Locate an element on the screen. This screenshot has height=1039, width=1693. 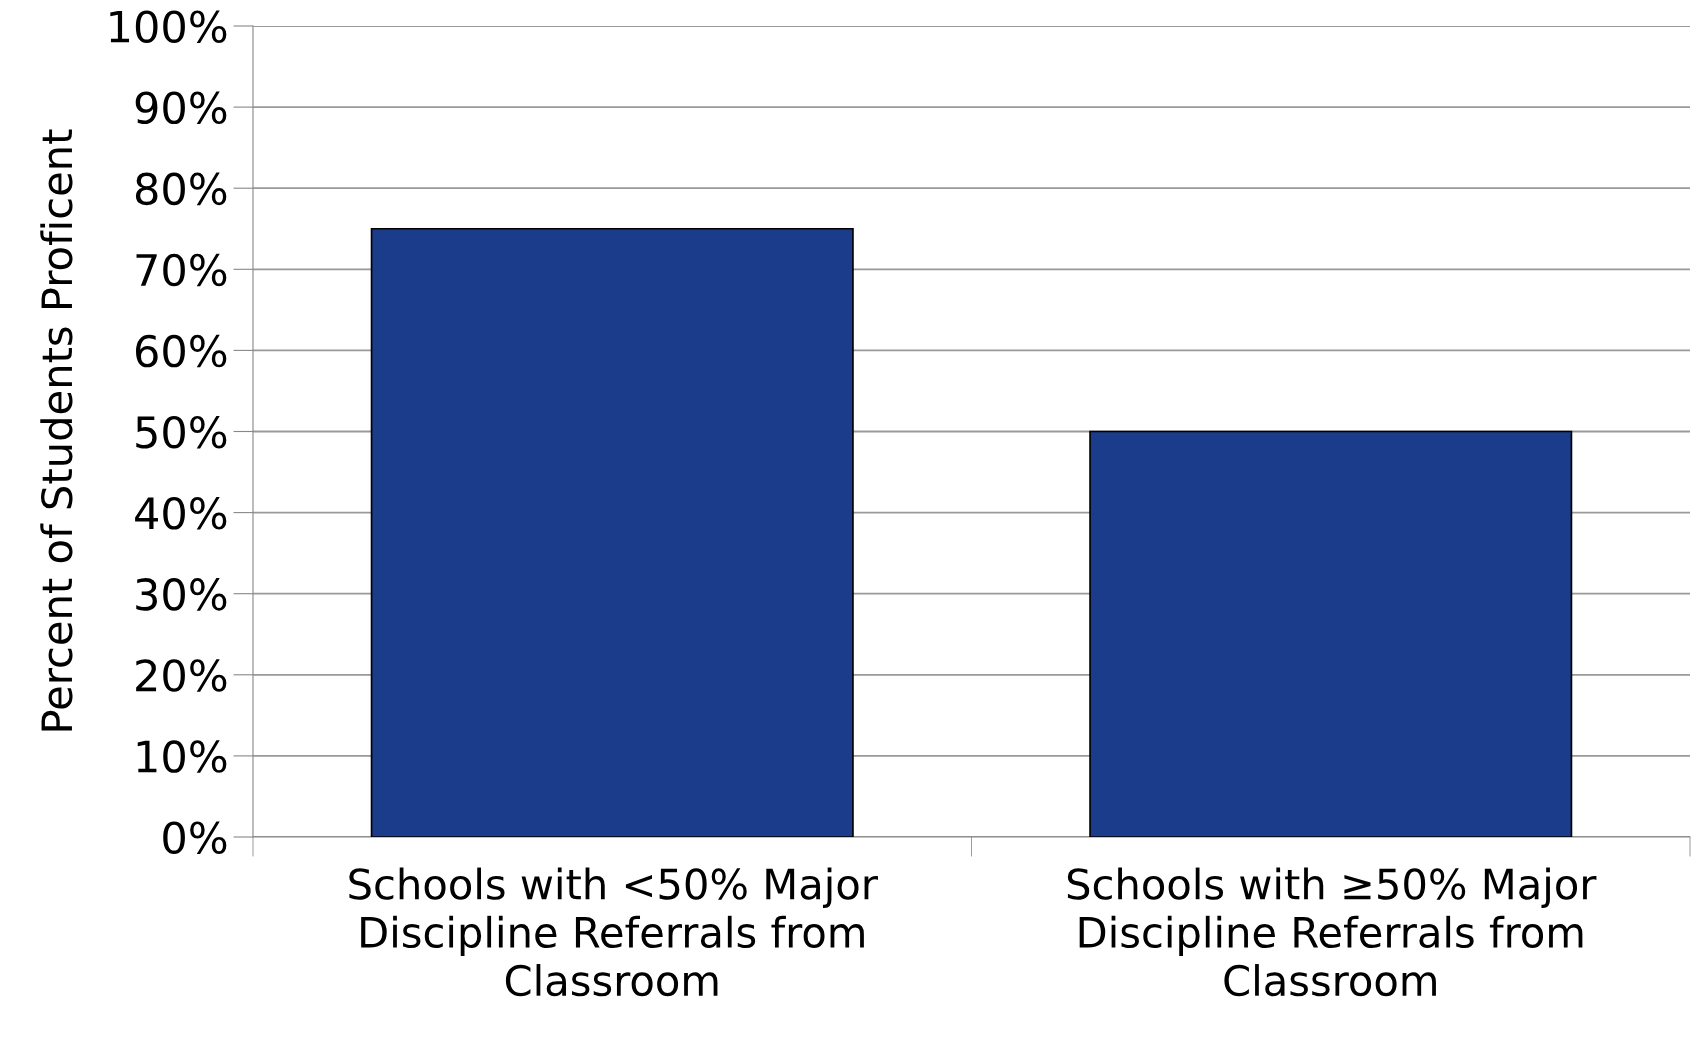
x-tick-label: Schools with ≥50% Major Discipline Referrals from Classroom is located at coordinates (1332, 932).